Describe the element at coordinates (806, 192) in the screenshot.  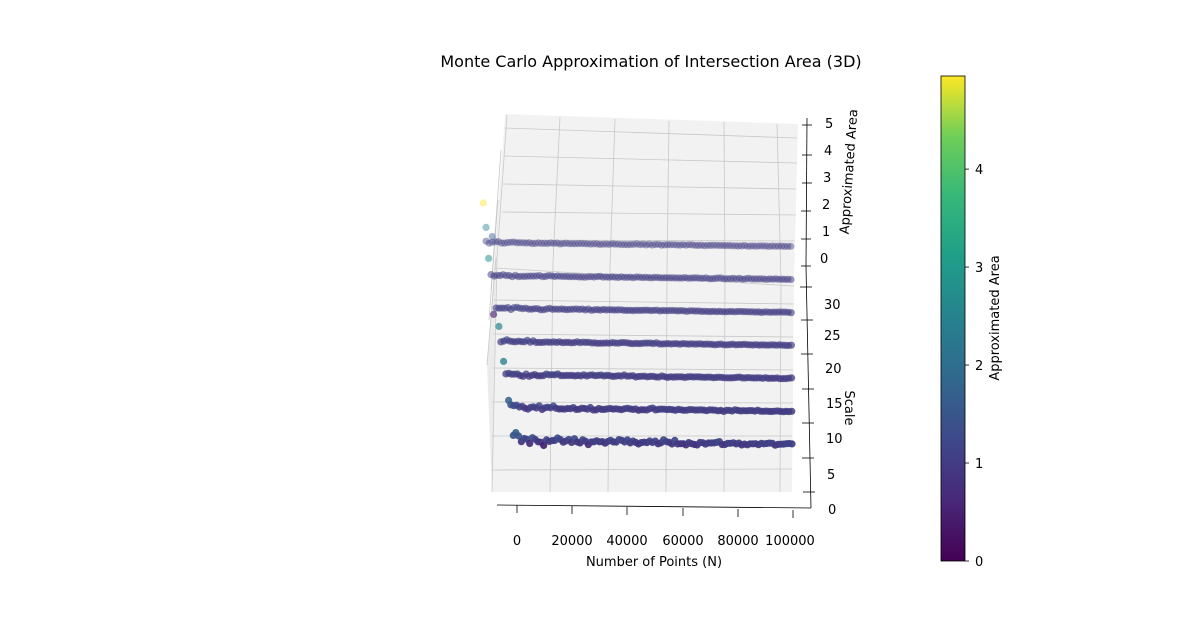
I see `z-axis-line` at that location.